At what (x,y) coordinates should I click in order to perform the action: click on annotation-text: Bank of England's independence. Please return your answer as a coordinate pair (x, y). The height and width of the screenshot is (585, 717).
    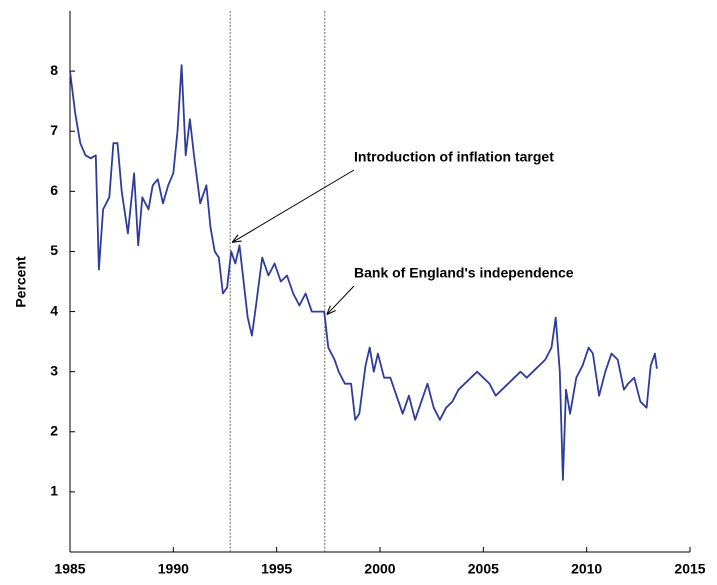
    Looking at the image, I should click on (464, 273).